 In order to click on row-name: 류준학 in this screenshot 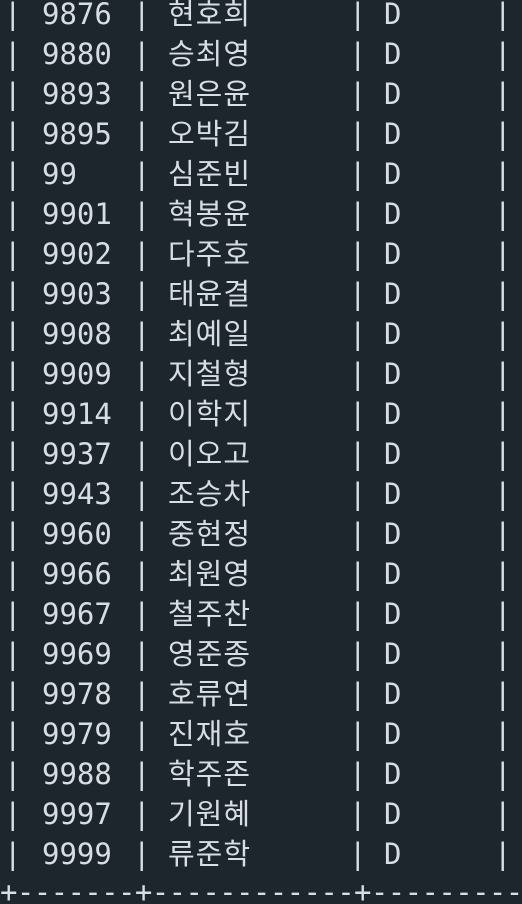, I will do `click(210, 854)`.